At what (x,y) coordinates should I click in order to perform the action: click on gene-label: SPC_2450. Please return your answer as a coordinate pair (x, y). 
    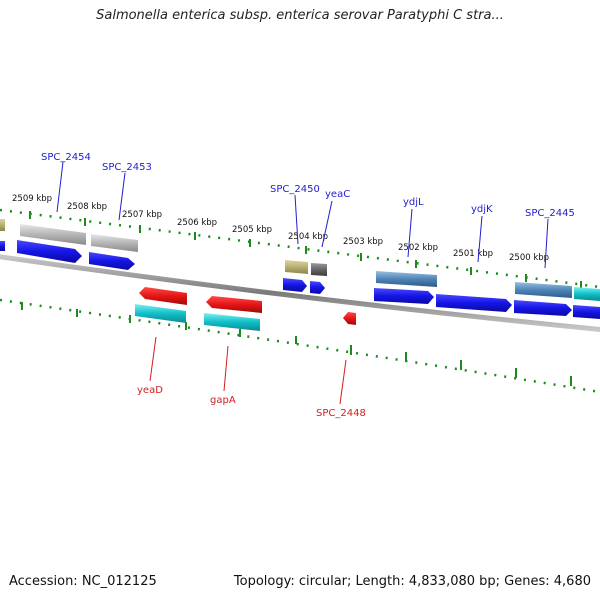
    Looking at the image, I should click on (295, 189).